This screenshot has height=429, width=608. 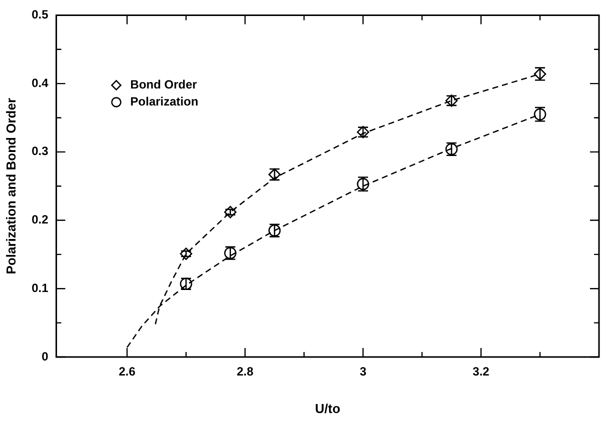 What do you see at coordinates (127, 371) in the screenshot?
I see `x-tick-label: 2.6` at bounding box center [127, 371].